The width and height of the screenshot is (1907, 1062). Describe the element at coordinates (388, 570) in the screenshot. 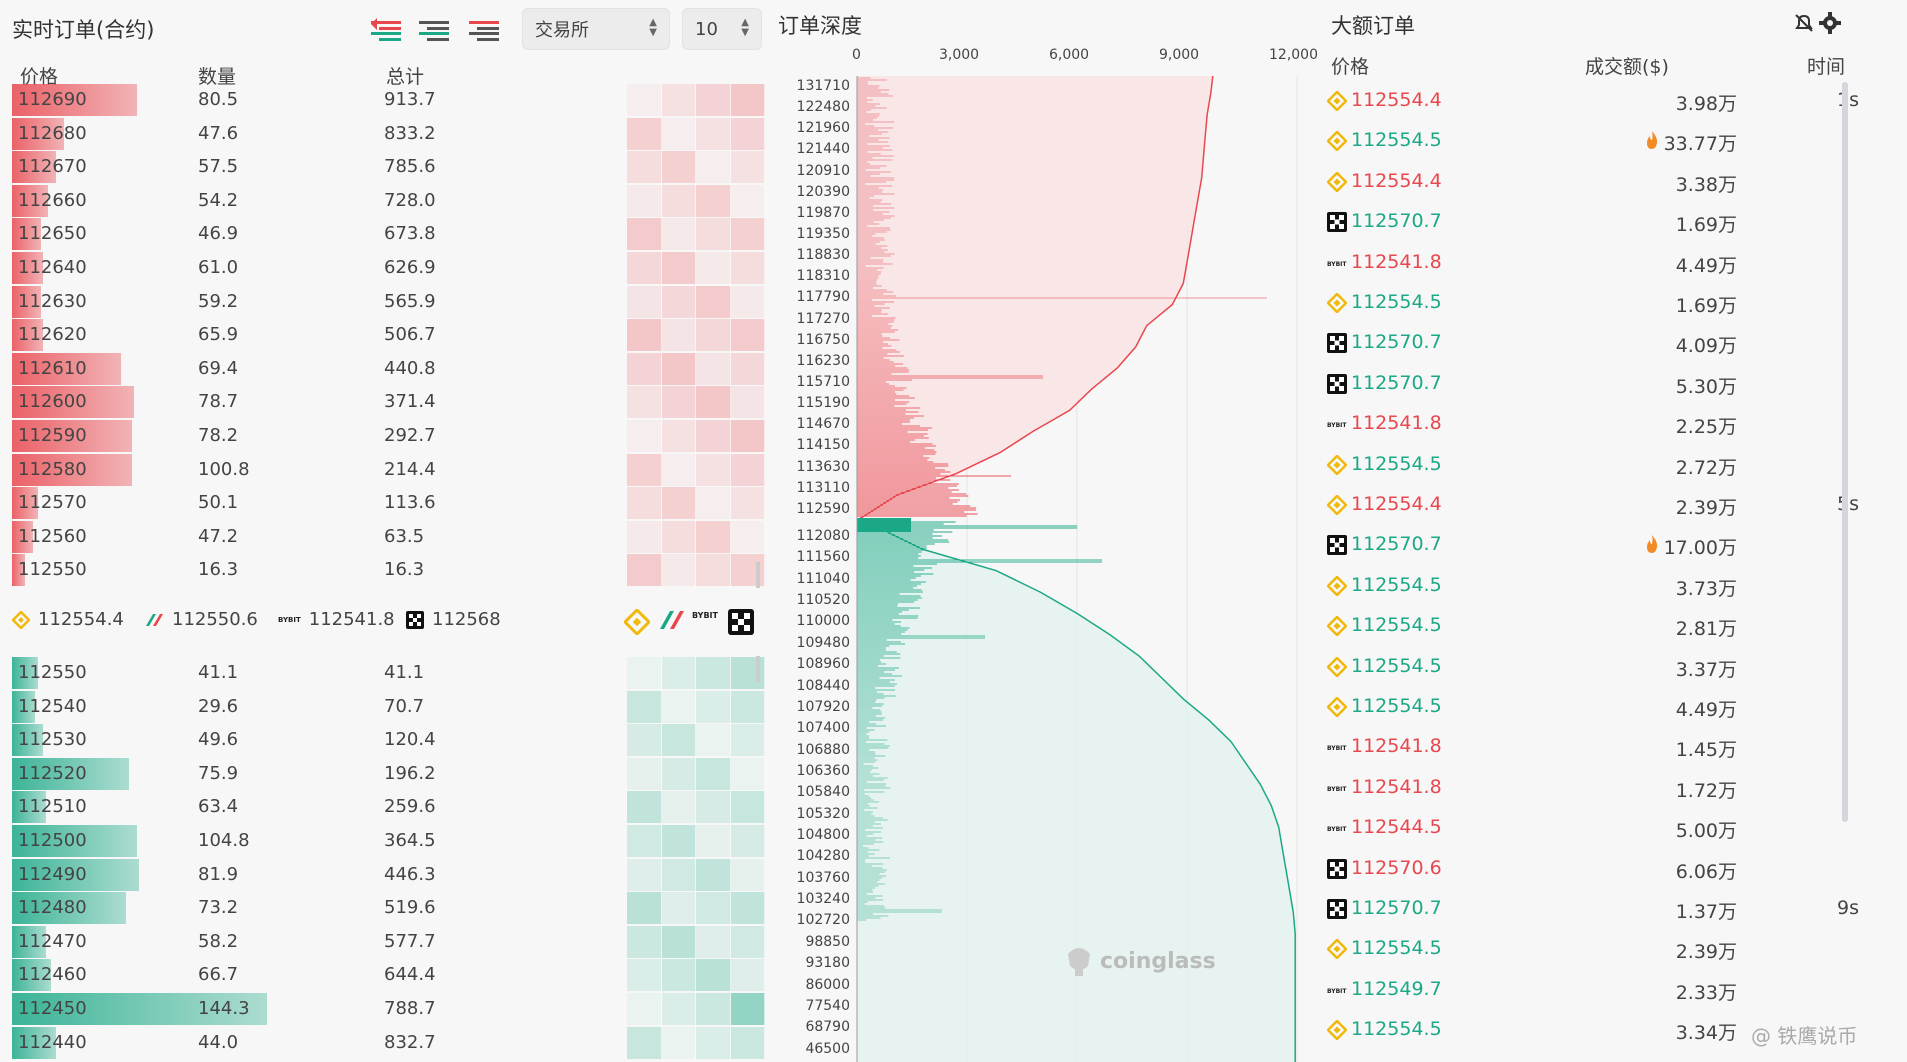

I see `ask-row: 112550 16.3 16.3` at that location.